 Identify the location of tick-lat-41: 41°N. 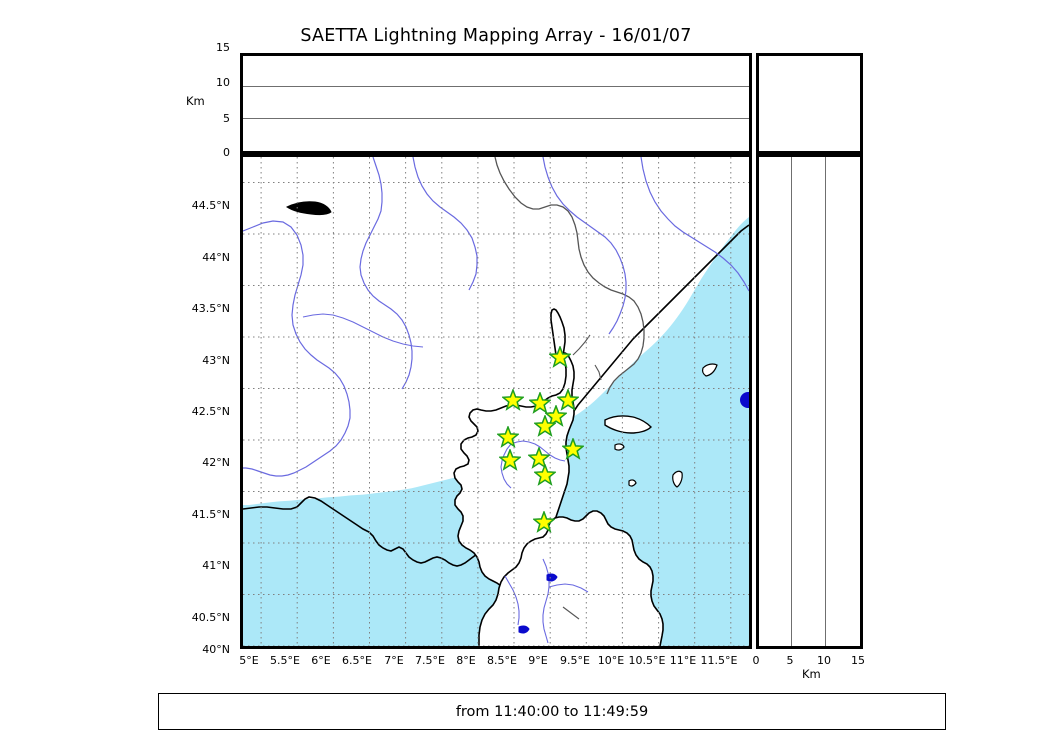
(216, 565).